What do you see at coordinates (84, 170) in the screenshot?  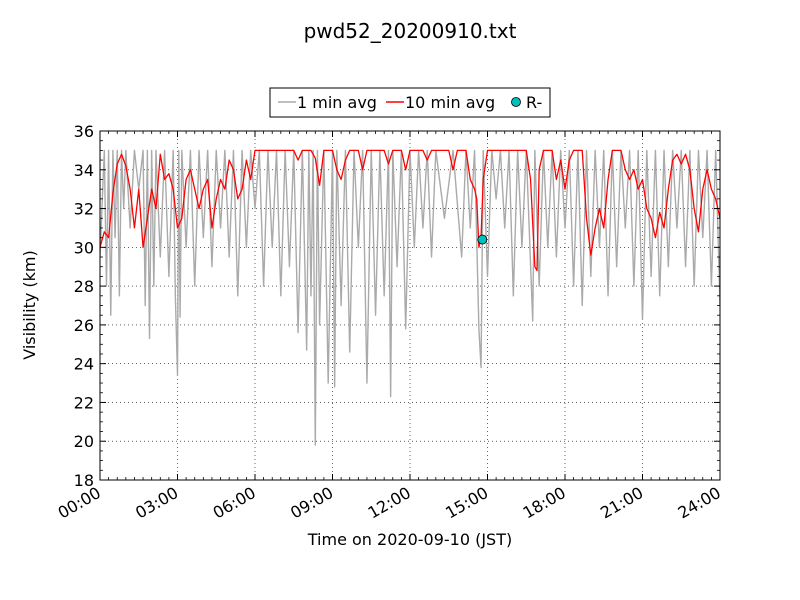 I see `y-tick-label: 34` at bounding box center [84, 170].